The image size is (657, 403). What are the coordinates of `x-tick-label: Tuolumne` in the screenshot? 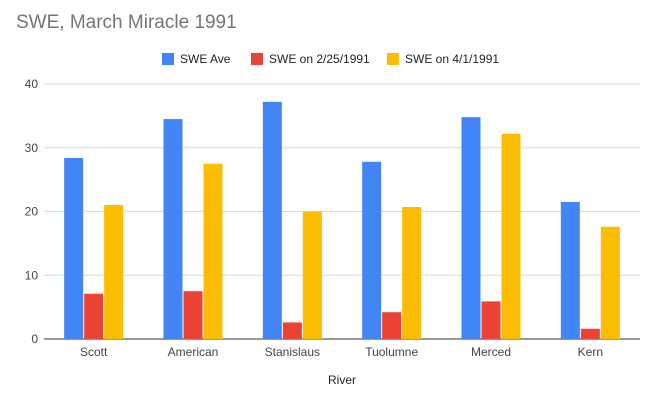 It's located at (391, 352).